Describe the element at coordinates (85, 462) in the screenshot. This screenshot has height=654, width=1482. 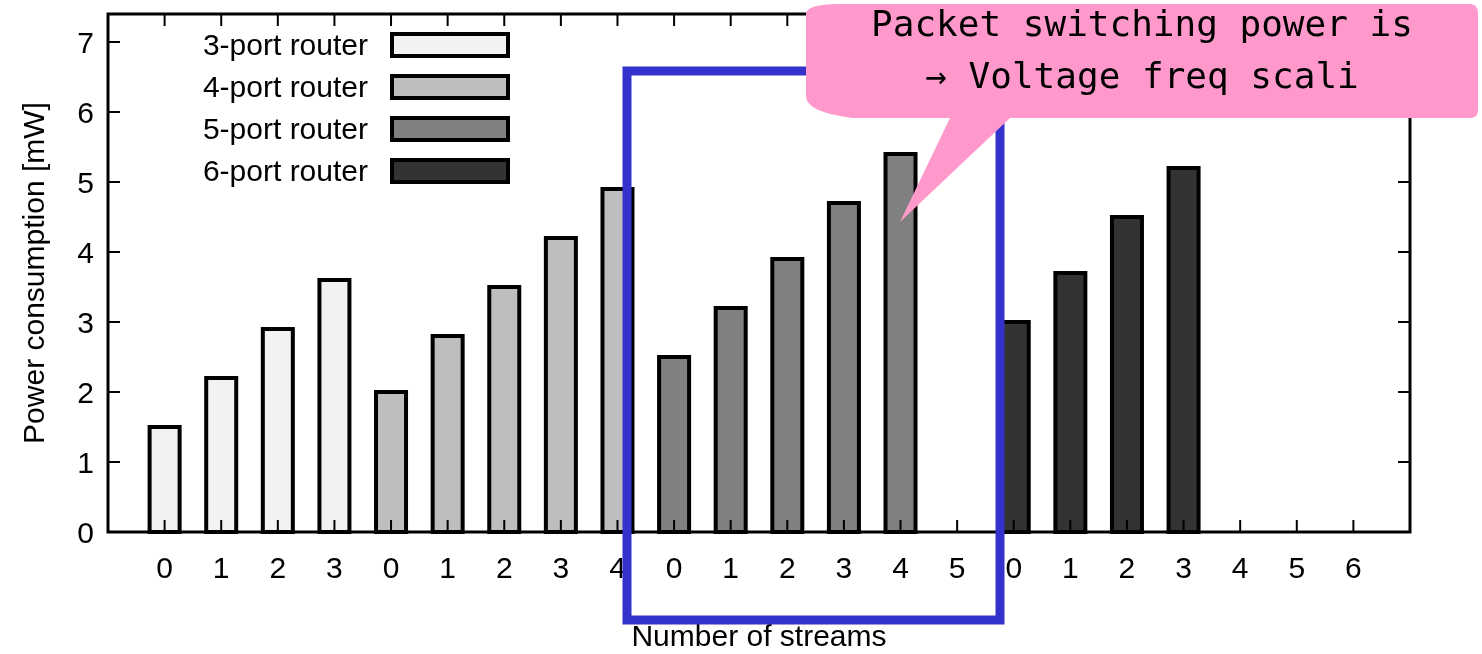
I see `y-tick-label: 1` at that location.